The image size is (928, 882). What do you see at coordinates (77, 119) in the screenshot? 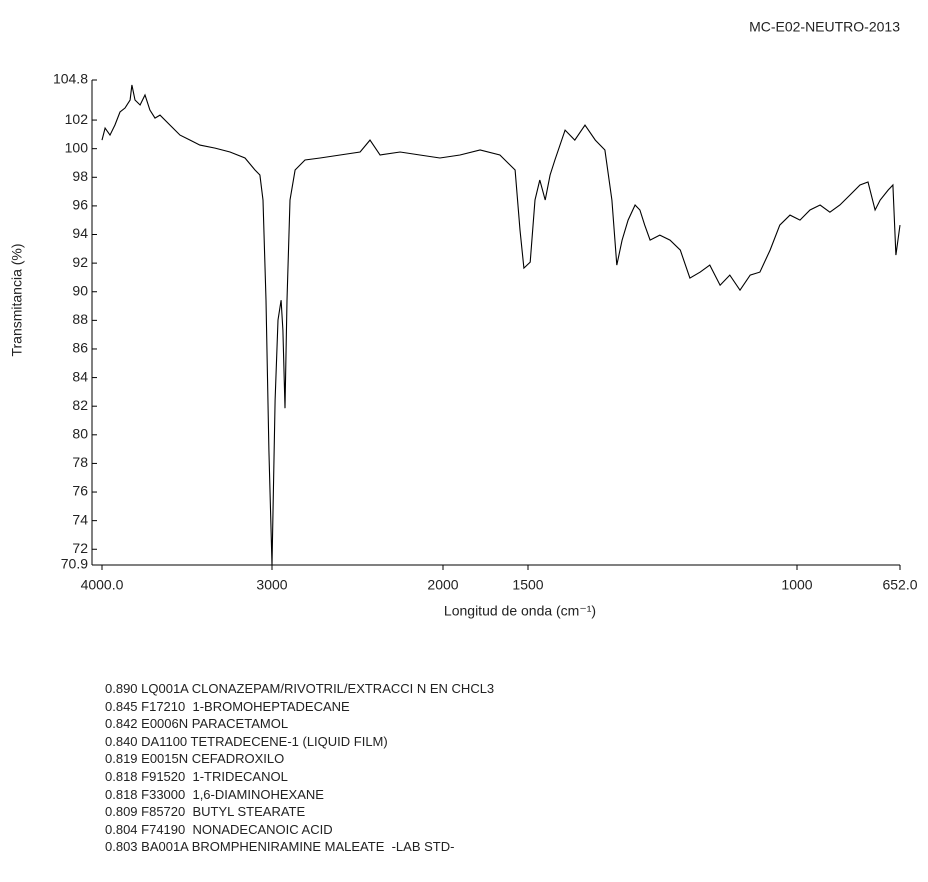
I see `y-tick-label: 102` at bounding box center [77, 119].